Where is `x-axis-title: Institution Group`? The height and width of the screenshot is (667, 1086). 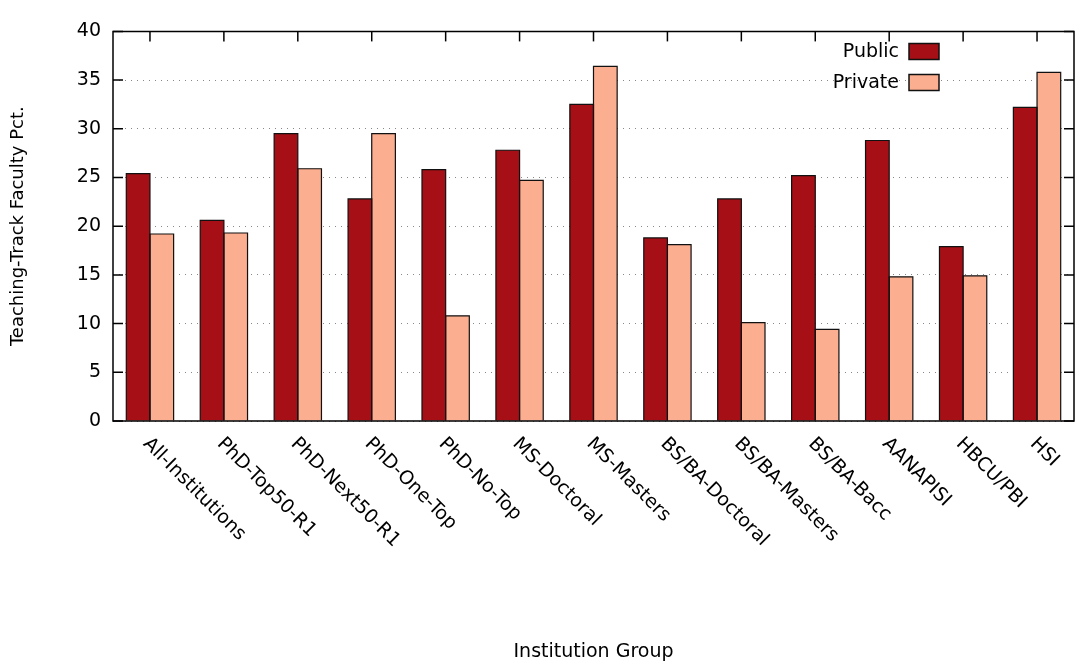 x-axis-title: Institution Group is located at coordinates (593, 649).